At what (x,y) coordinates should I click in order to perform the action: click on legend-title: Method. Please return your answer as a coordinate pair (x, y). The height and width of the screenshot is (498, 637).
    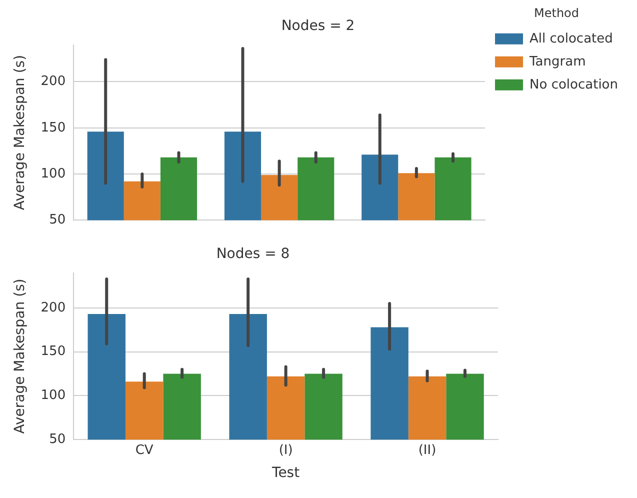
    Looking at the image, I should click on (557, 13).